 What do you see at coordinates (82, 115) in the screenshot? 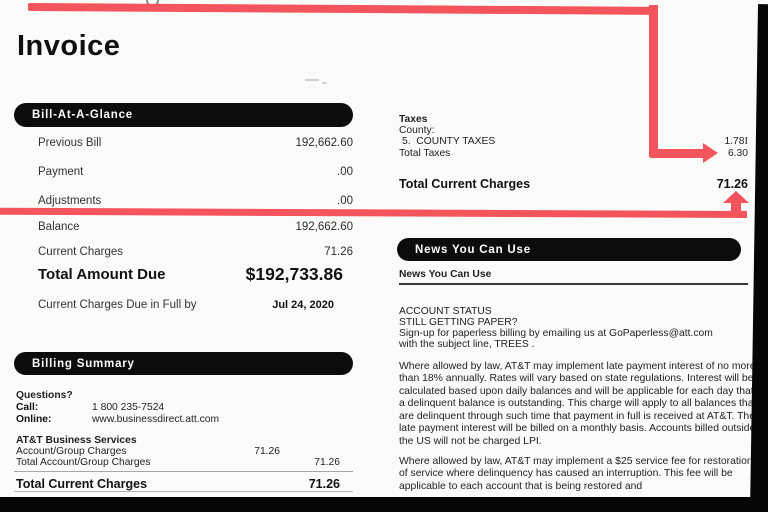
I see `bill-at-a-glance-header-label: Bill-At-A-Glance` at bounding box center [82, 115].